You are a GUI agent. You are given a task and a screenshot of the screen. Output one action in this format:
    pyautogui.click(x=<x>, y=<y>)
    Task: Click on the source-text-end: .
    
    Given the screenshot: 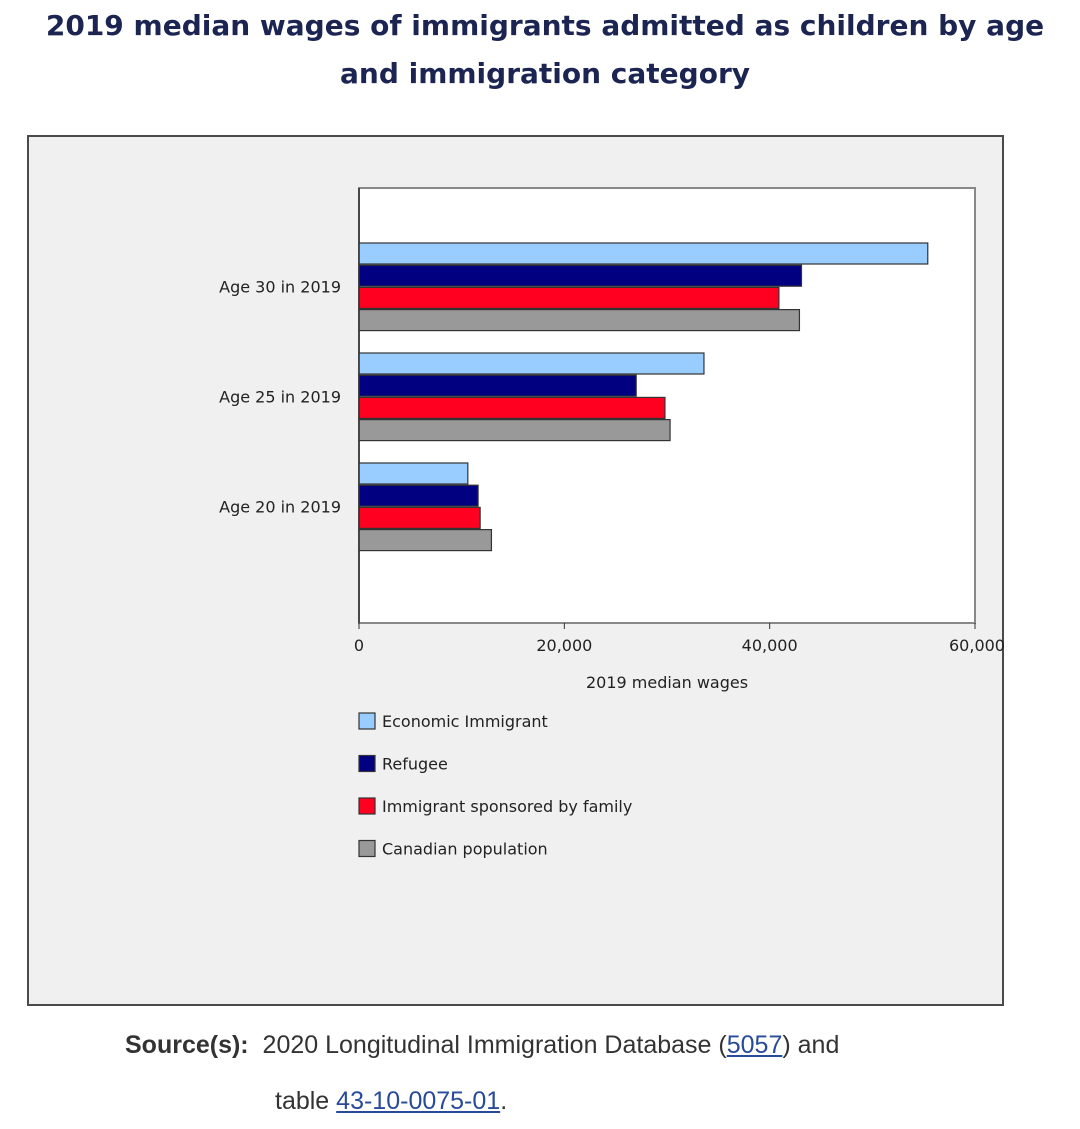 What is the action you would take?
    pyautogui.click(x=504, y=1101)
    